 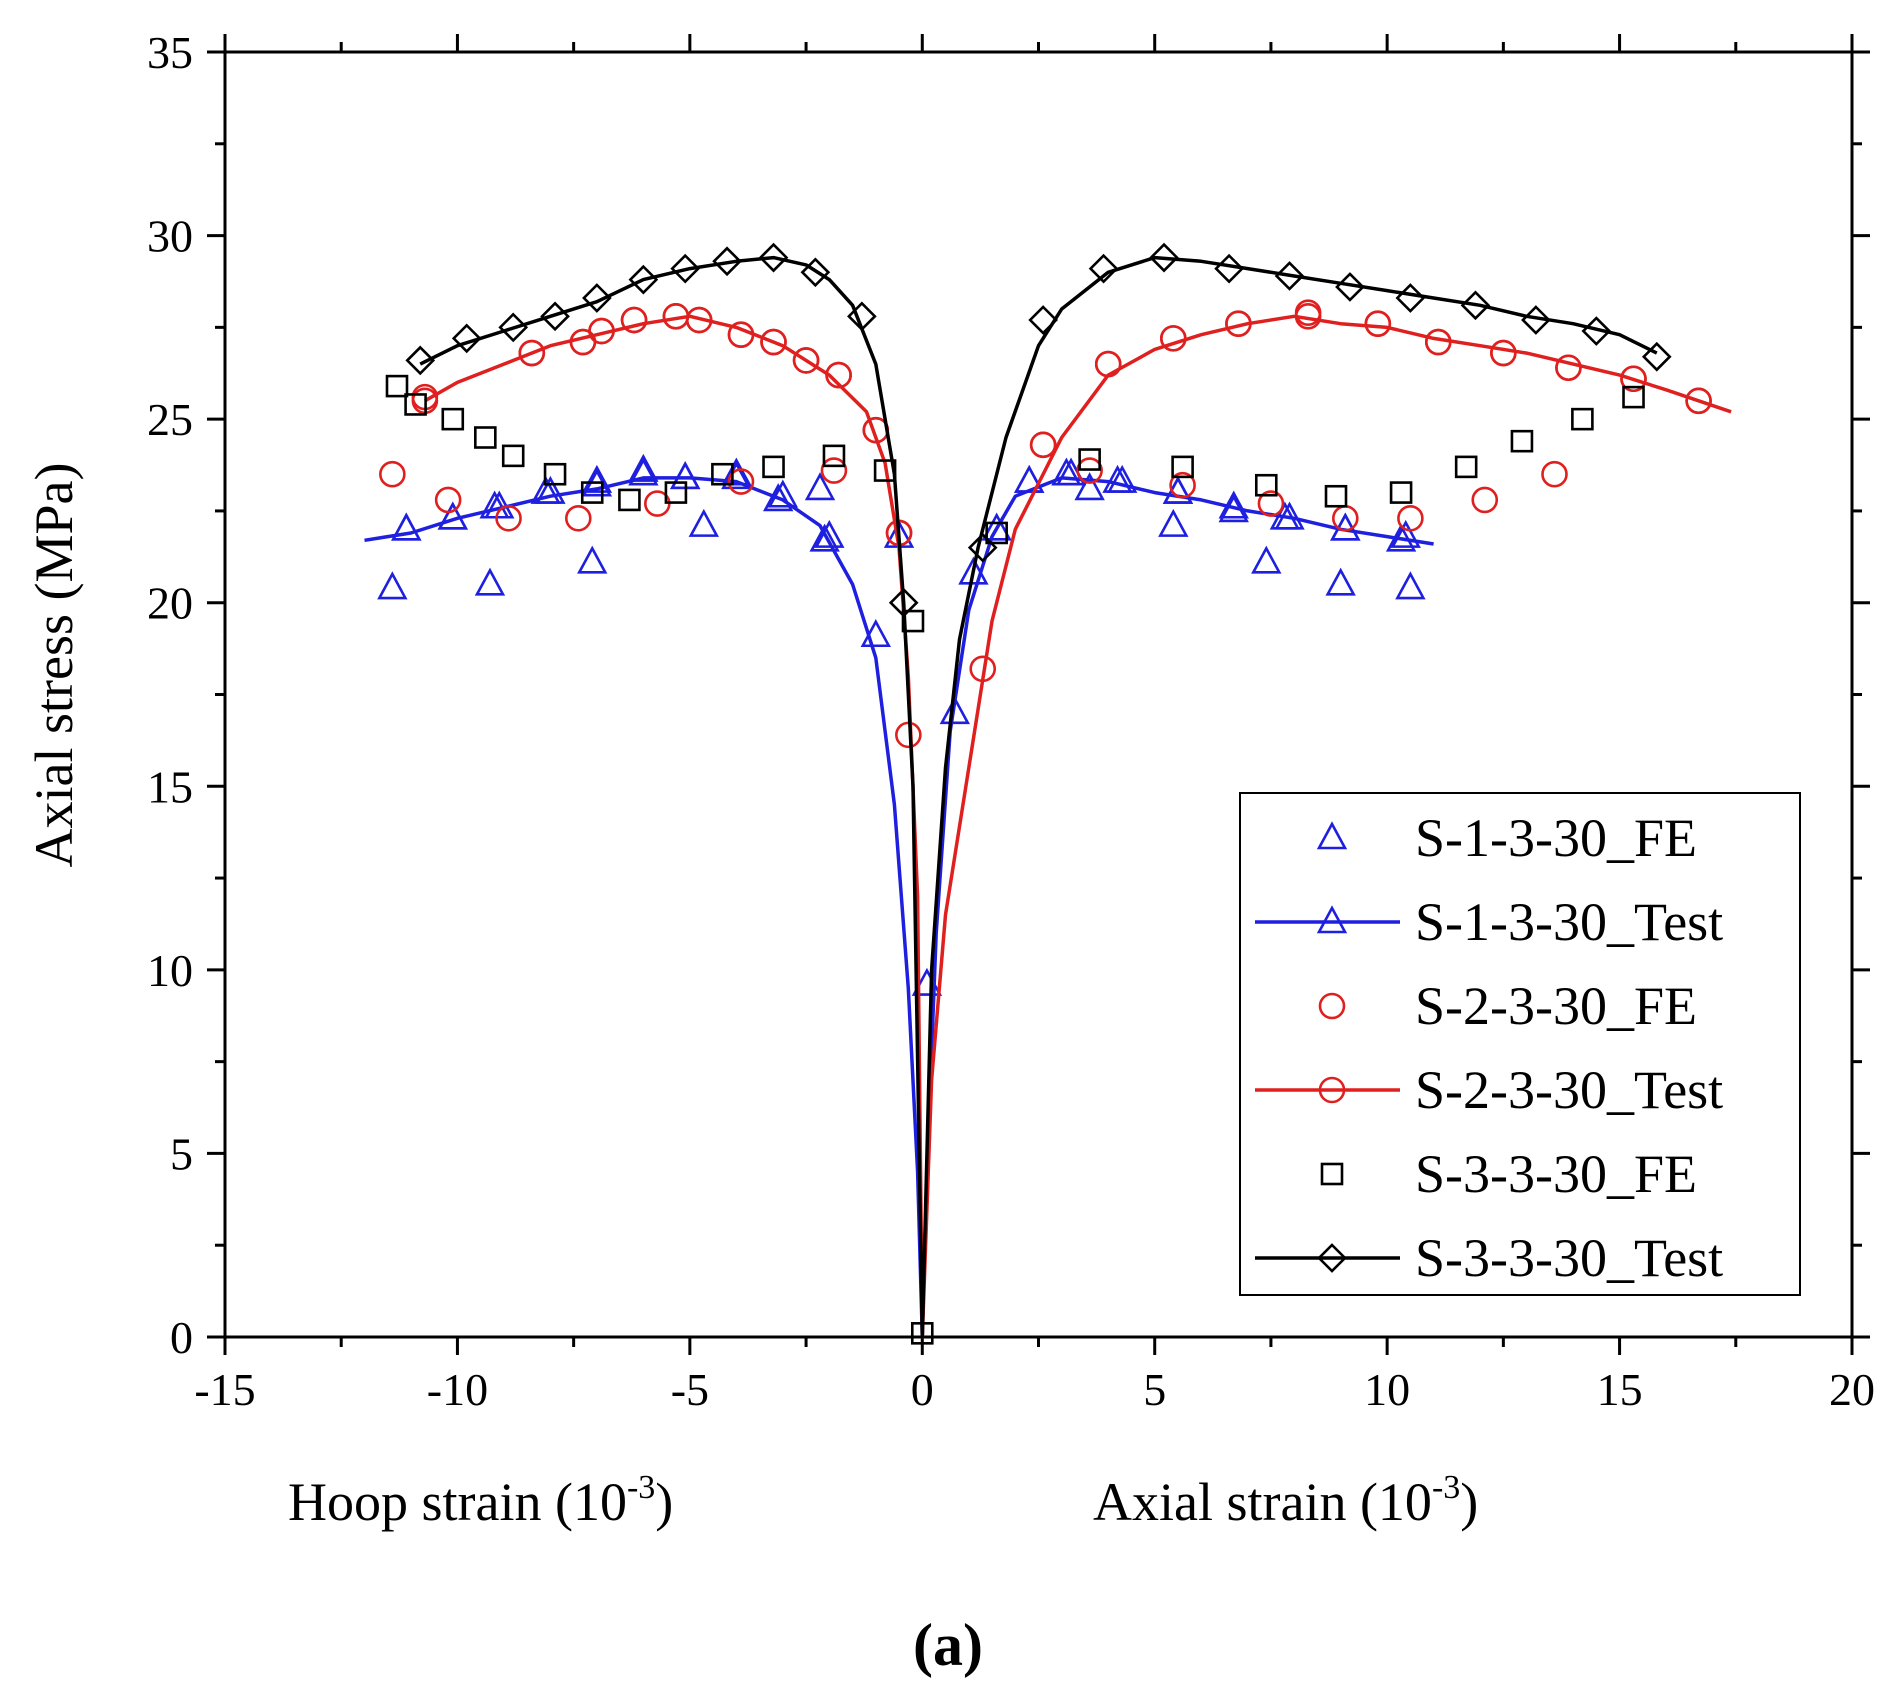 What do you see at coordinates (641, 1487) in the screenshot?
I see `x-axis-title-left-exponent: -3` at bounding box center [641, 1487].